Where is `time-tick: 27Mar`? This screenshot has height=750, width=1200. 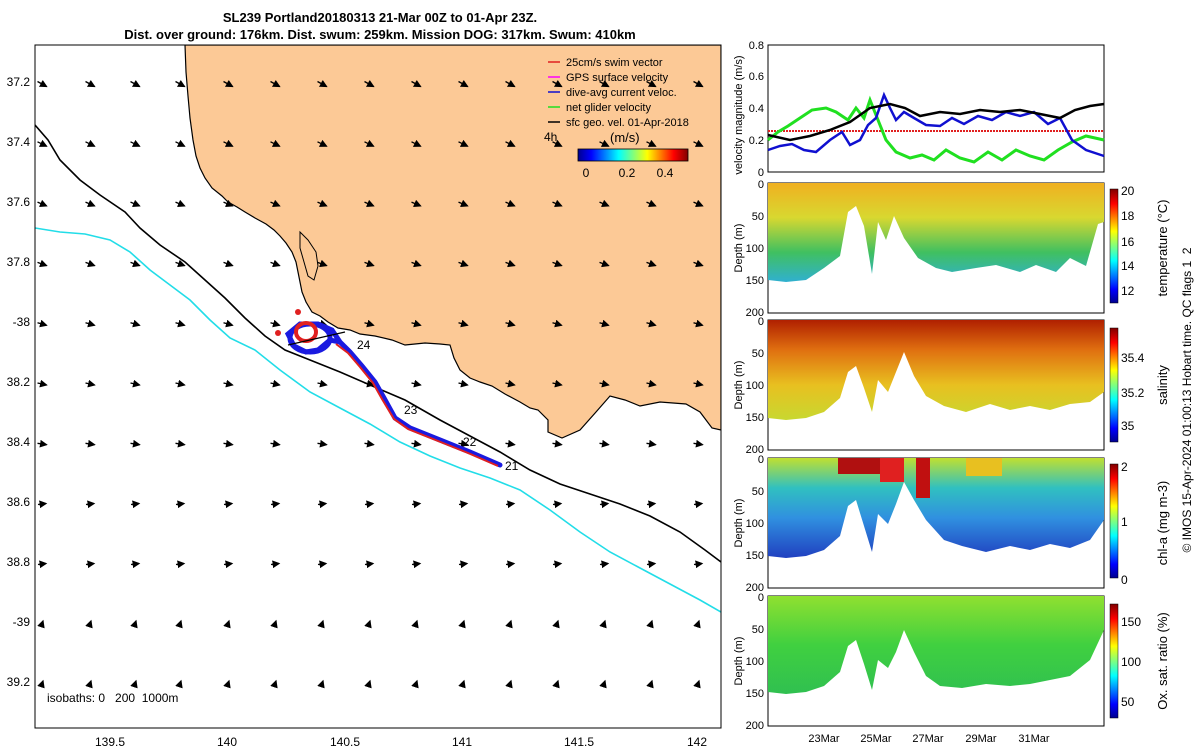
time-tick: 27Mar is located at coordinates (928, 739).